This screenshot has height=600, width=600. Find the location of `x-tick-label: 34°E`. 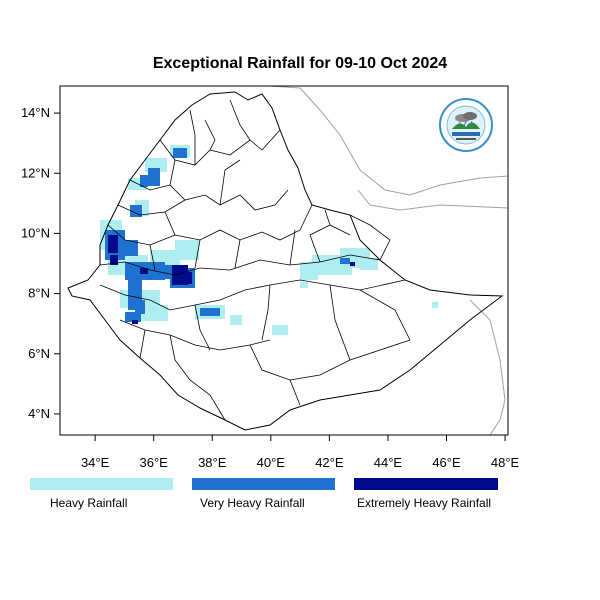

x-tick-label: 34°E is located at coordinates (95, 462).